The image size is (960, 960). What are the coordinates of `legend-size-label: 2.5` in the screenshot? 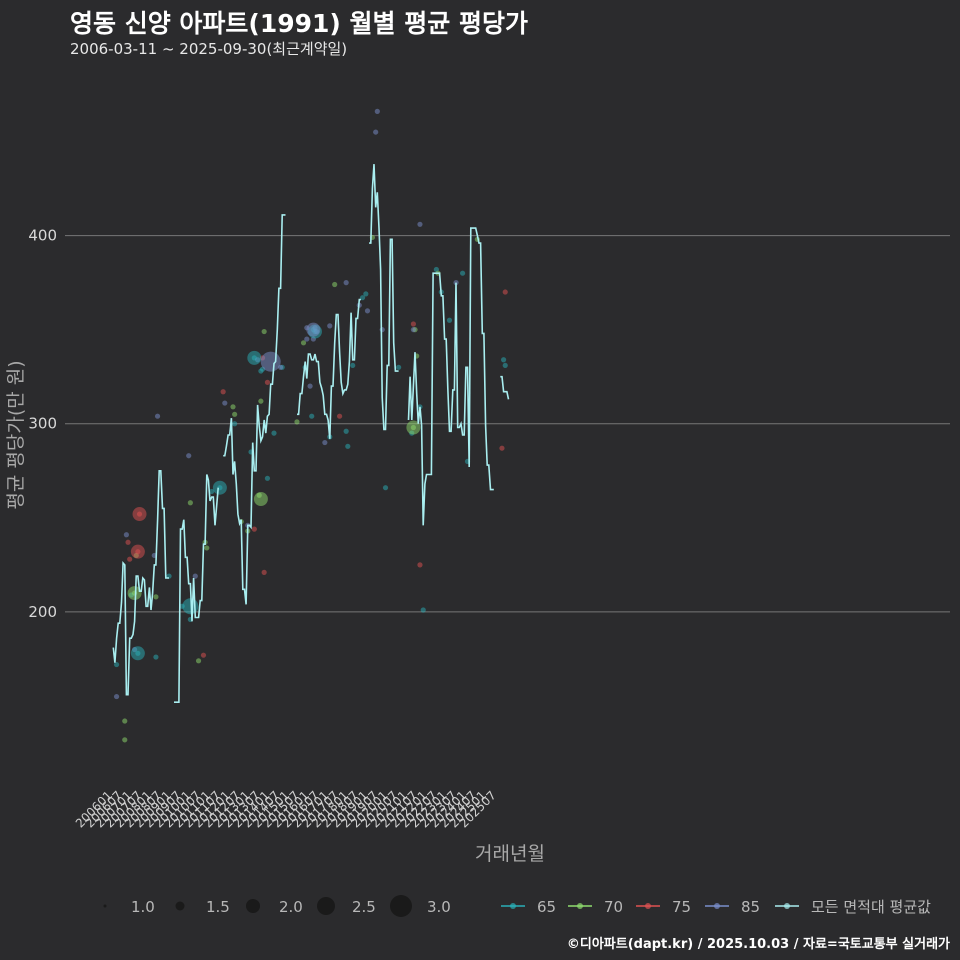 It's located at (364, 907).